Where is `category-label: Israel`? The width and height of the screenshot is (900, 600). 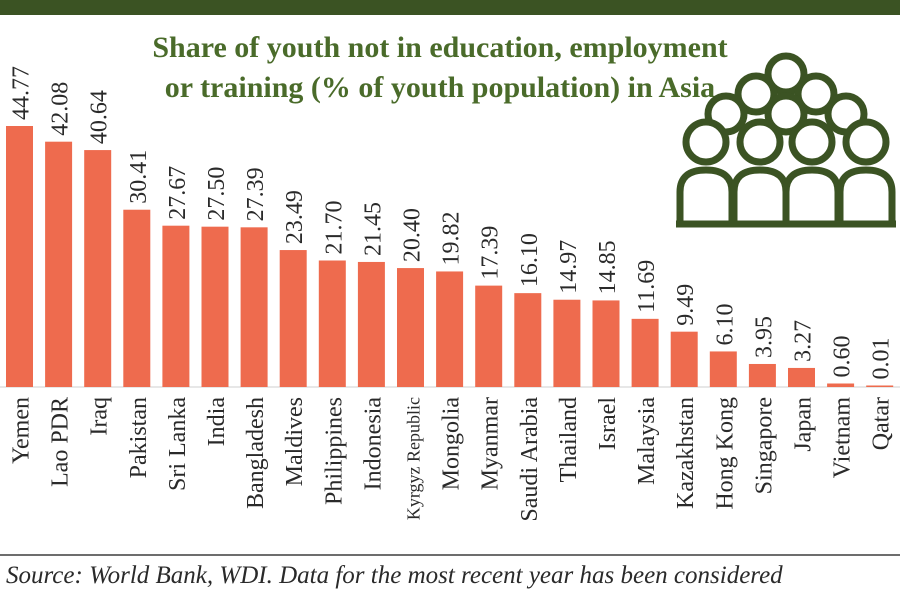 category-label: Israel is located at coordinates (608, 424).